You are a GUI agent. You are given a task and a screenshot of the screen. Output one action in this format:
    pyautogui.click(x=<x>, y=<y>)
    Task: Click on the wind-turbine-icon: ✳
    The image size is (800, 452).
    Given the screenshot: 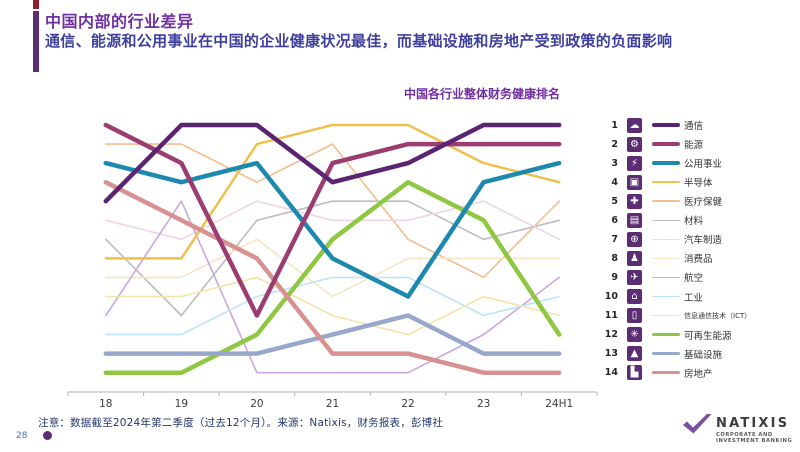 What is the action you would take?
    pyautogui.click(x=634, y=335)
    